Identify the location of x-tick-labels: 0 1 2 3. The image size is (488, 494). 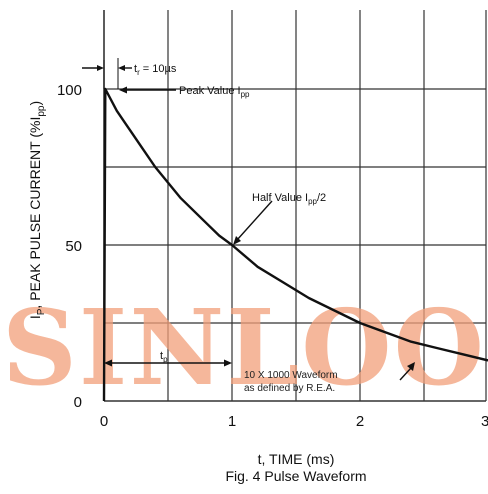
(294, 421).